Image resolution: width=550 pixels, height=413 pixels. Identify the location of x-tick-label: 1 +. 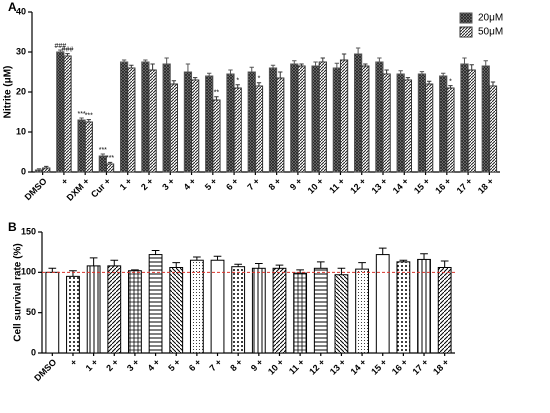
(126, 184).